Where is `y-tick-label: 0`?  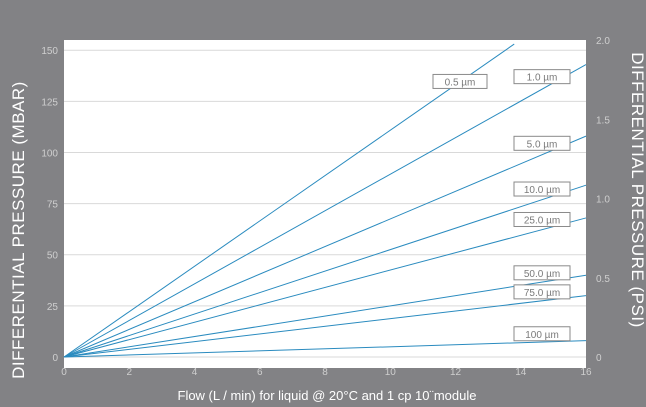
y-tick-label: 0 is located at coordinates (55, 358).